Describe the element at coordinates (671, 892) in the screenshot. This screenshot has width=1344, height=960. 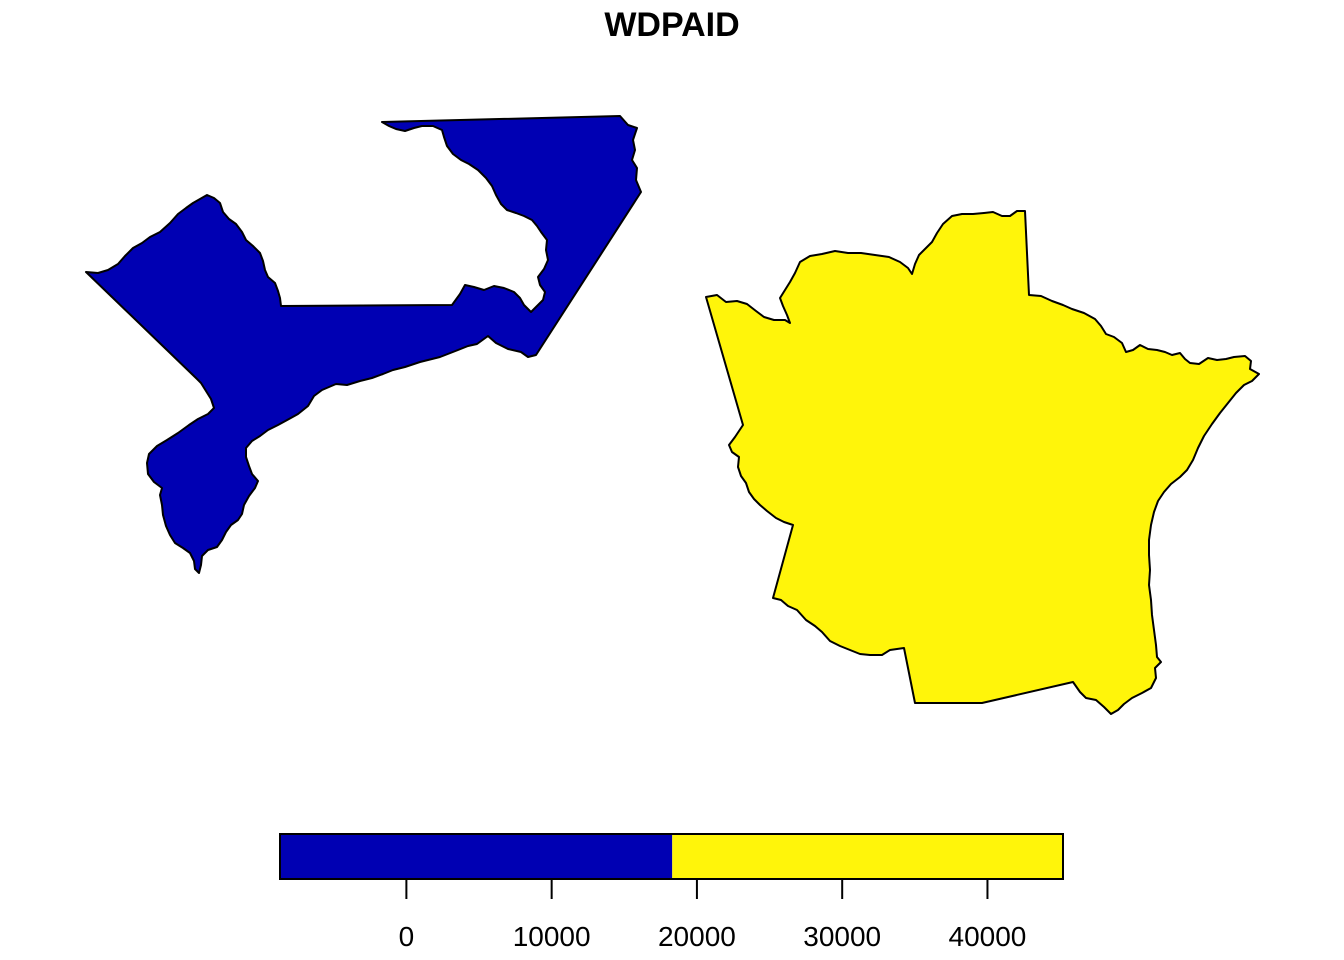
I see `color-legend: 0 10000 20000 30000 40000` at that location.